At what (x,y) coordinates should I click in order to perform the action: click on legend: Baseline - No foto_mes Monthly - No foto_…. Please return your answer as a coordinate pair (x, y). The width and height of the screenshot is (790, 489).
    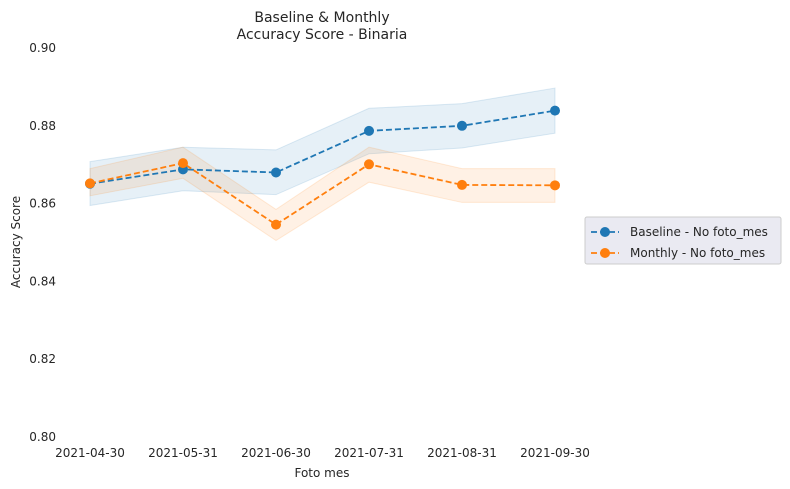
    Looking at the image, I should click on (683, 240).